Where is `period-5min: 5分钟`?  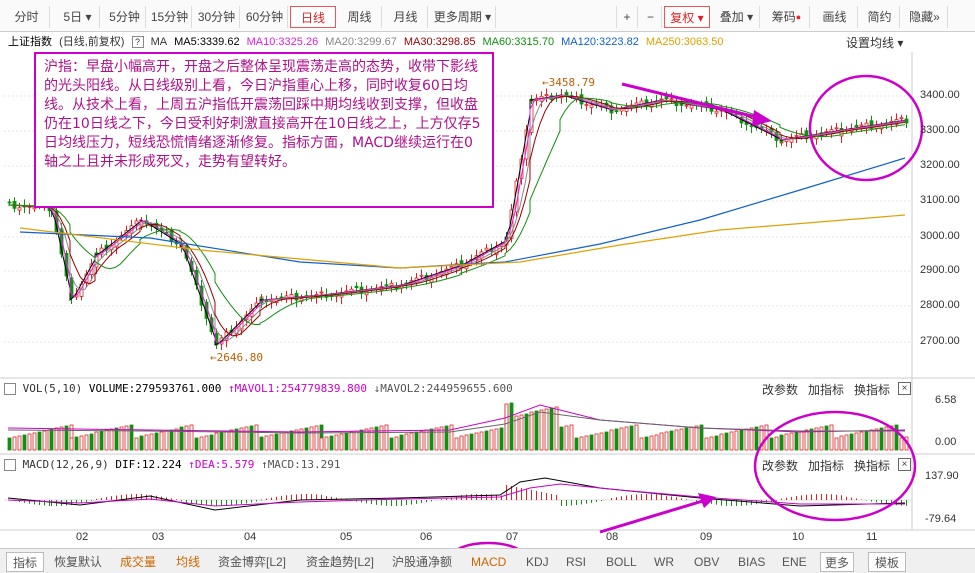
period-5min: 5分钟 is located at coordinates (125, 17).